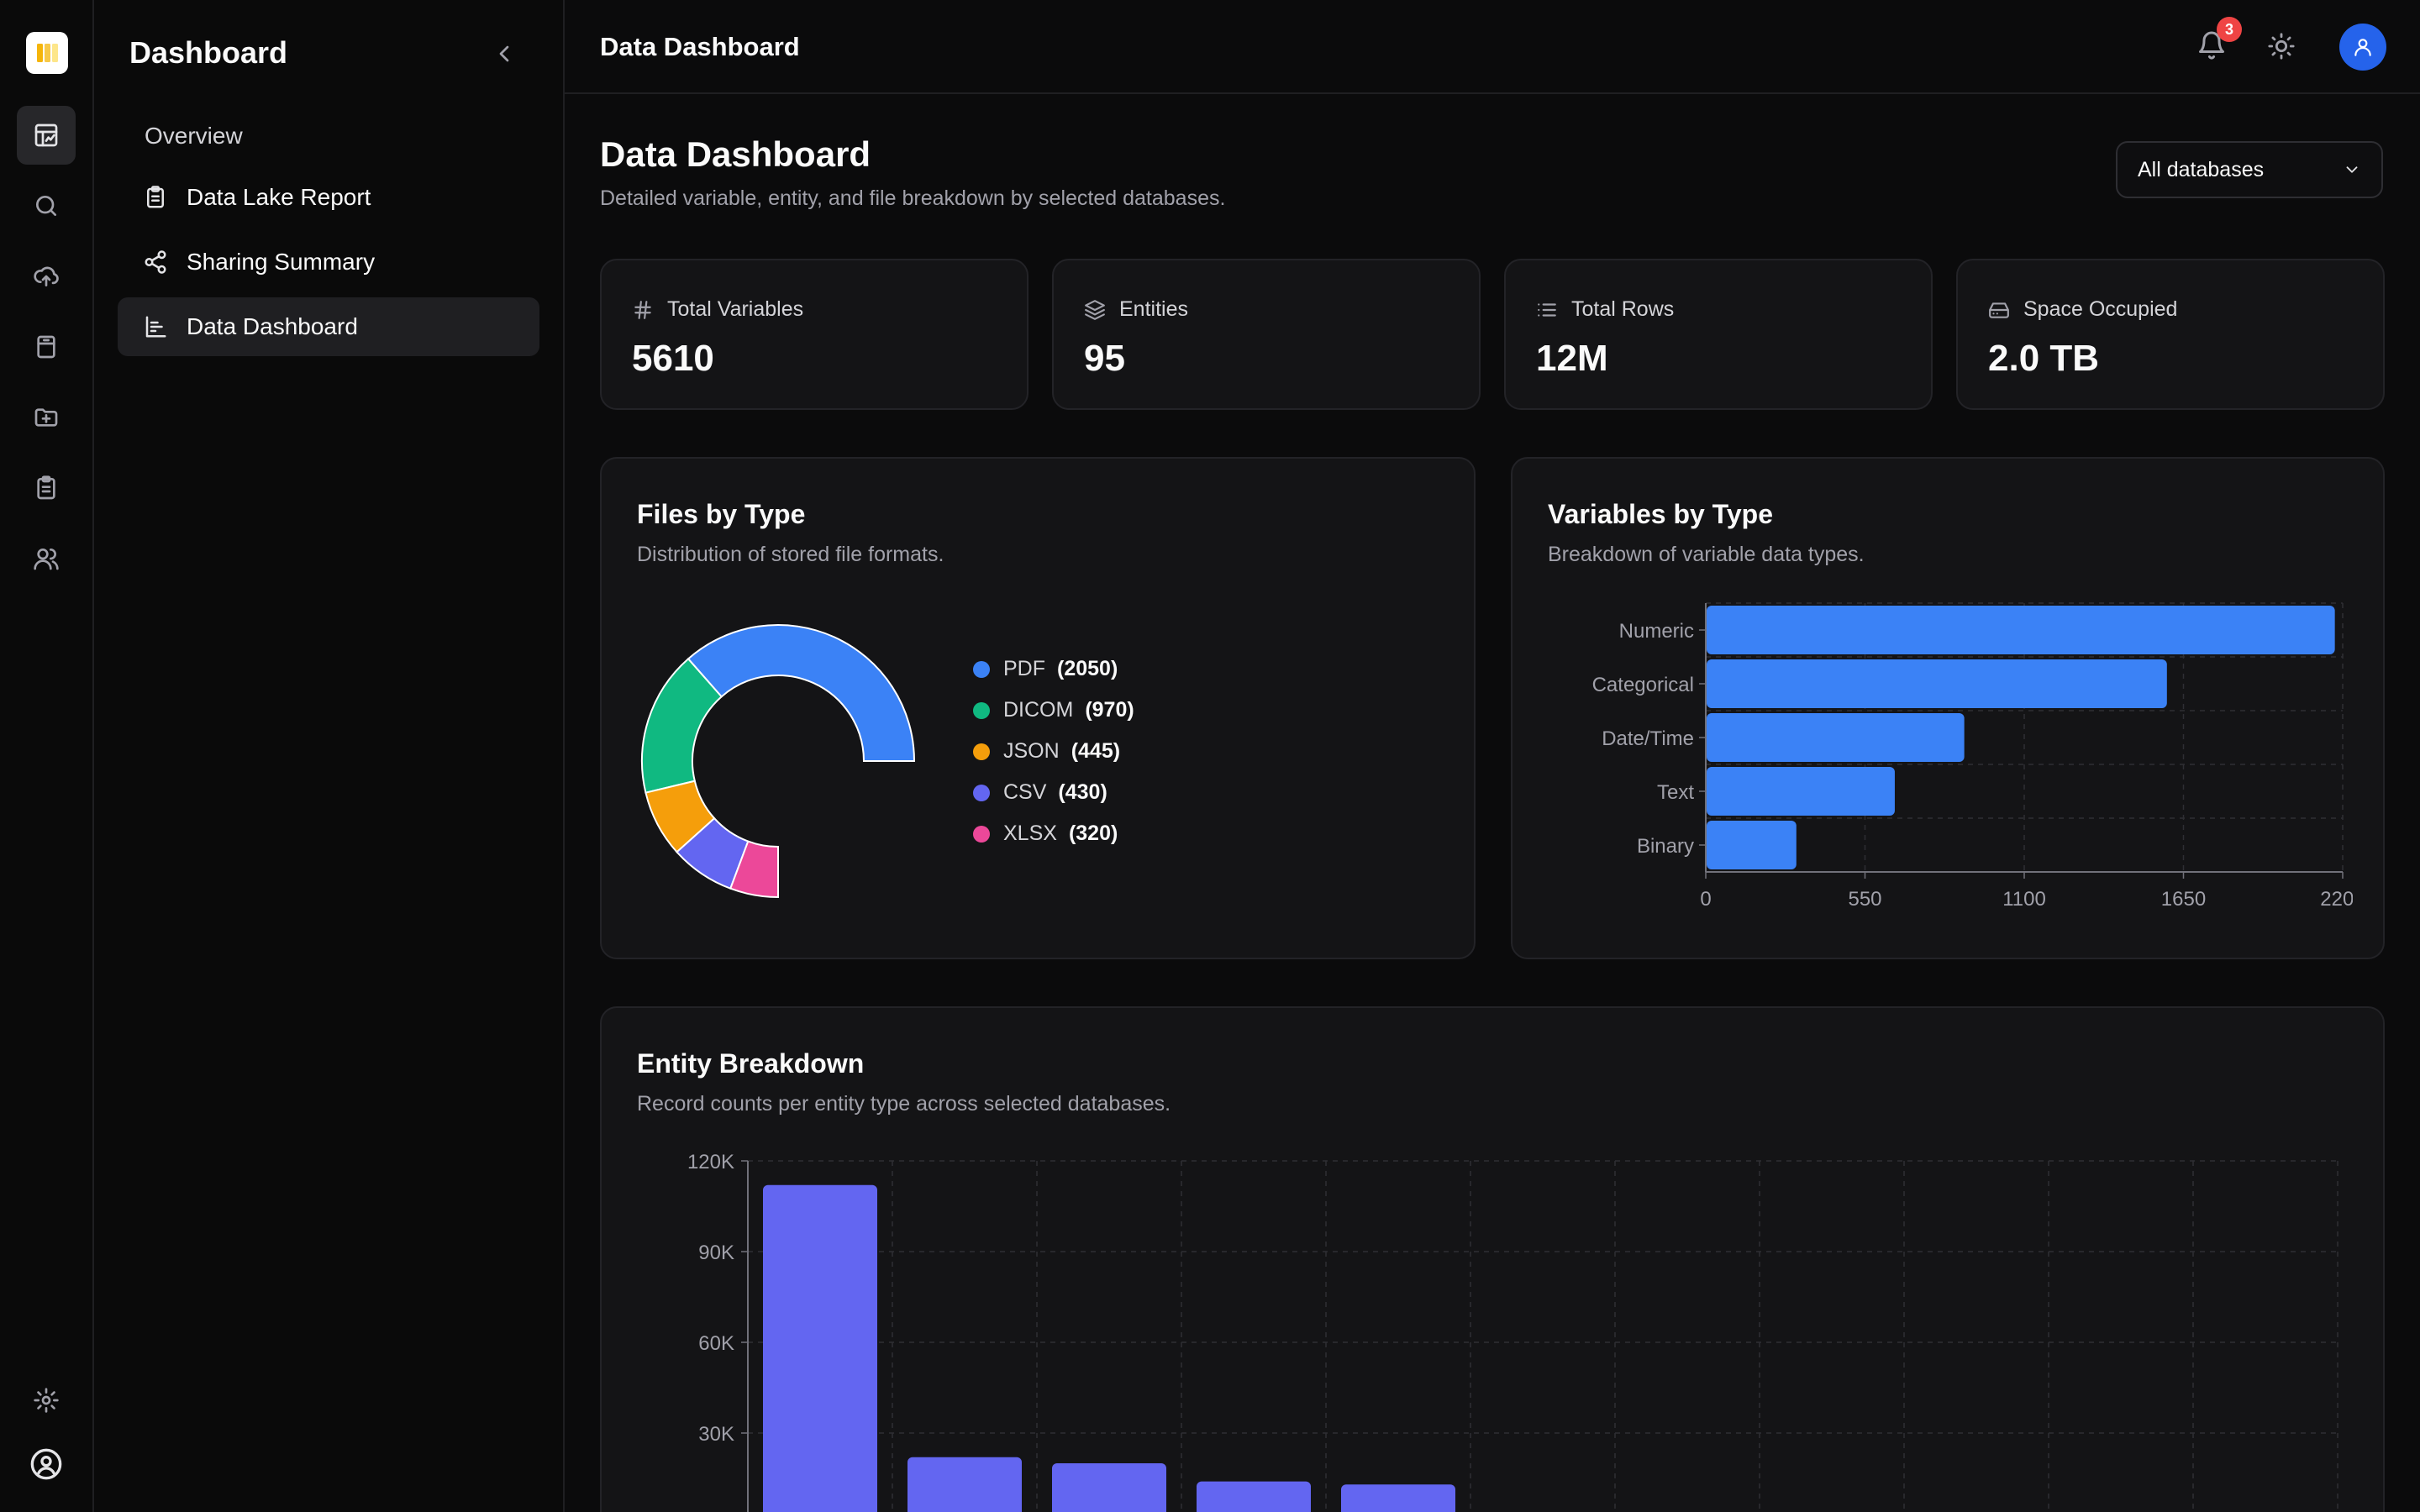 The height and width of the screenshot is (1512, 2420). What do you see at coordinates (1864, 899) in the screenshot?
I see `x-tick-label: 550` at bounding box center [1864, 899].